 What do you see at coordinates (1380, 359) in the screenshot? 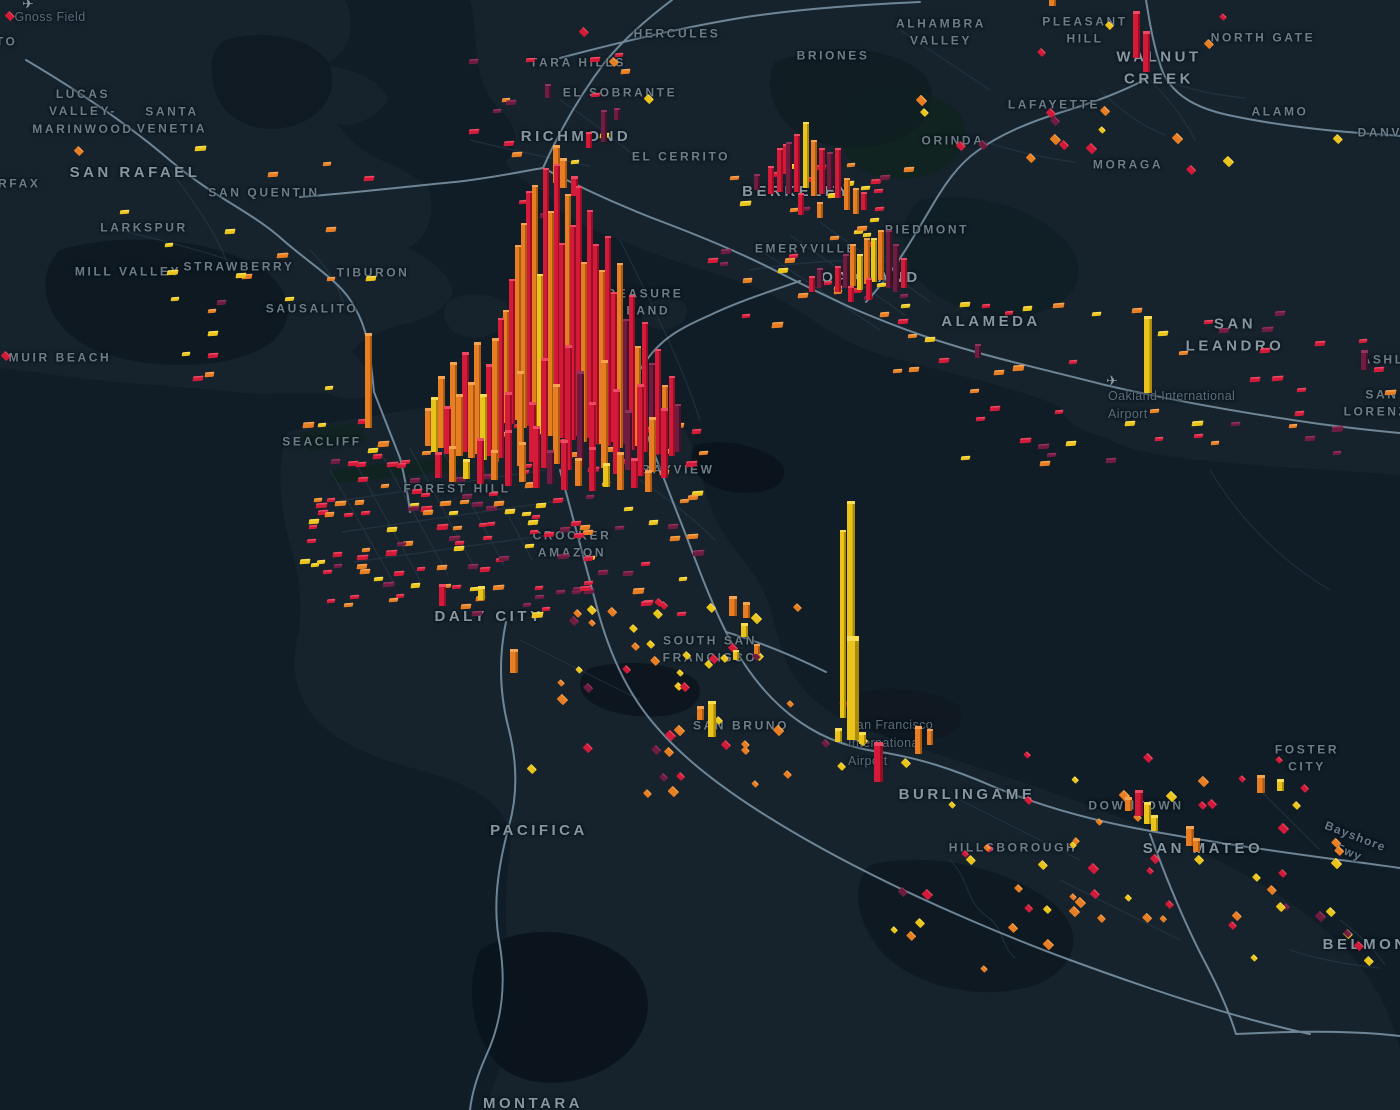
I see `map-label-ashland: ASHLAND` at bounding box center [1380, 359].